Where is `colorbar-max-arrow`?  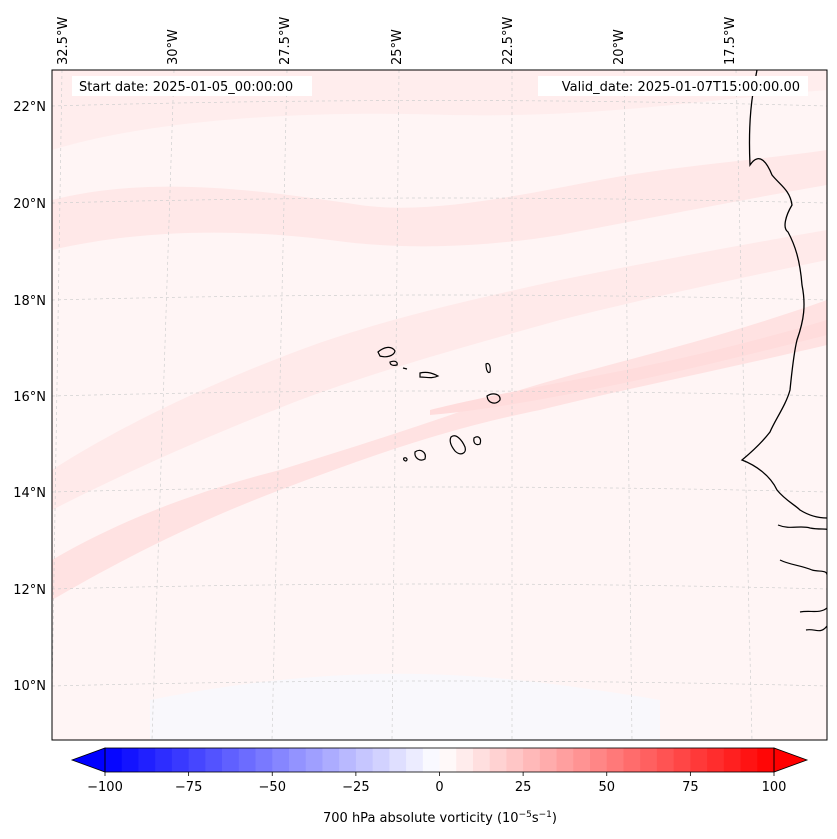 colorbar-max-arrow is located at coordinates (791, 760).